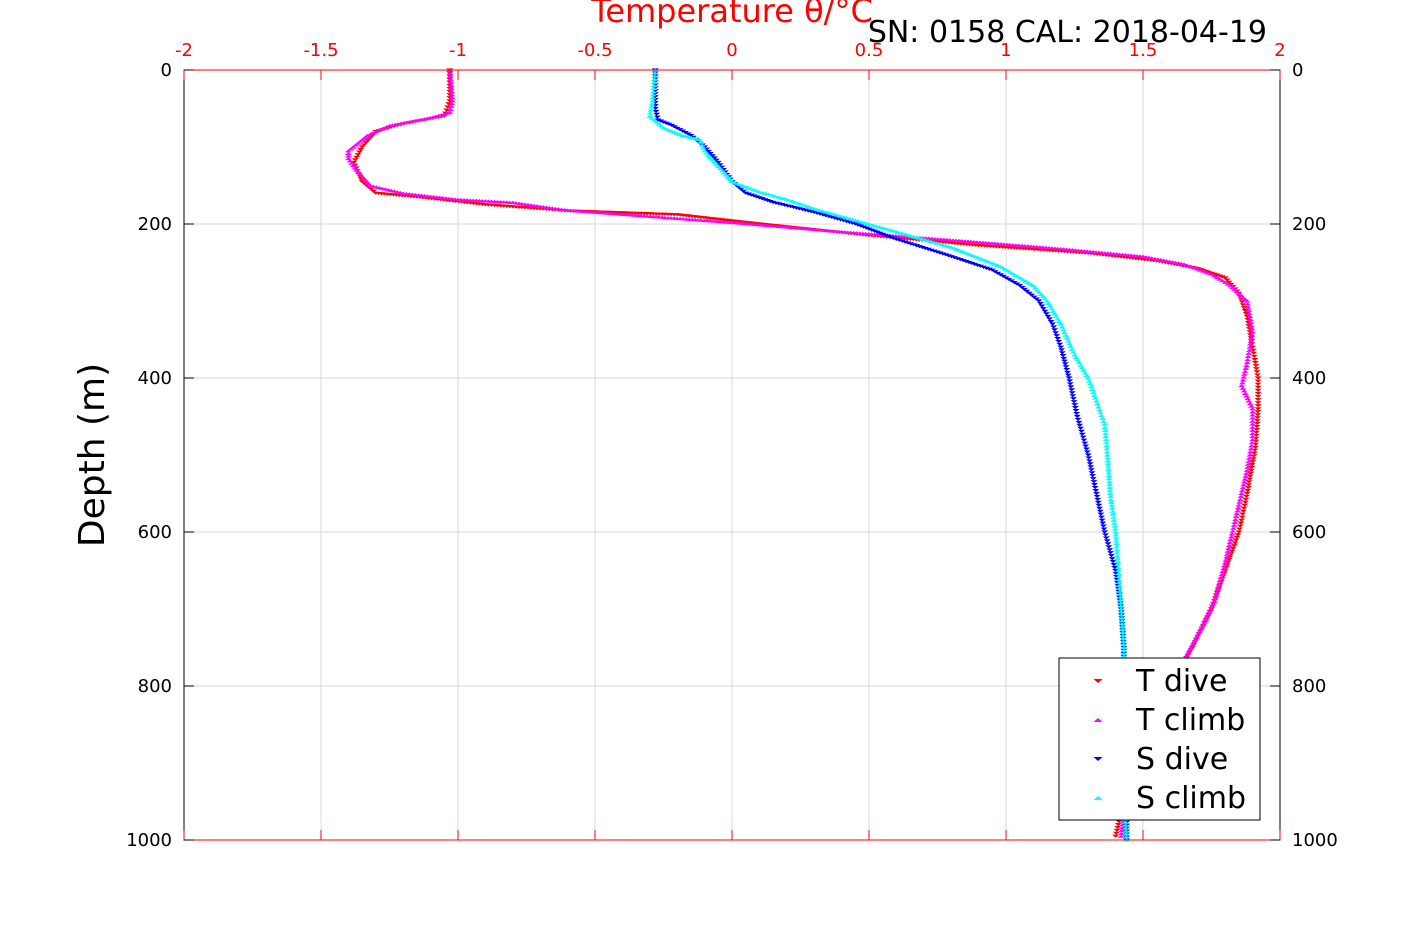 This screenshot has width=1417, height=945. I want to click on legend-box, so click(1159, 739).